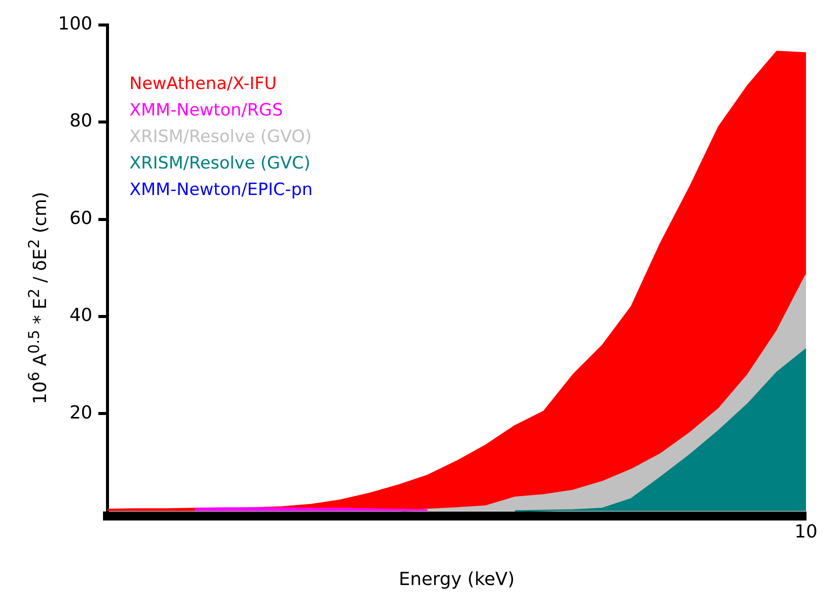 This screenshot has width=834, height=603. What do you see at coordinates (80, 218) in the screenshot?
I see `y-tick-label: 60` at bounding box center [80, 218].